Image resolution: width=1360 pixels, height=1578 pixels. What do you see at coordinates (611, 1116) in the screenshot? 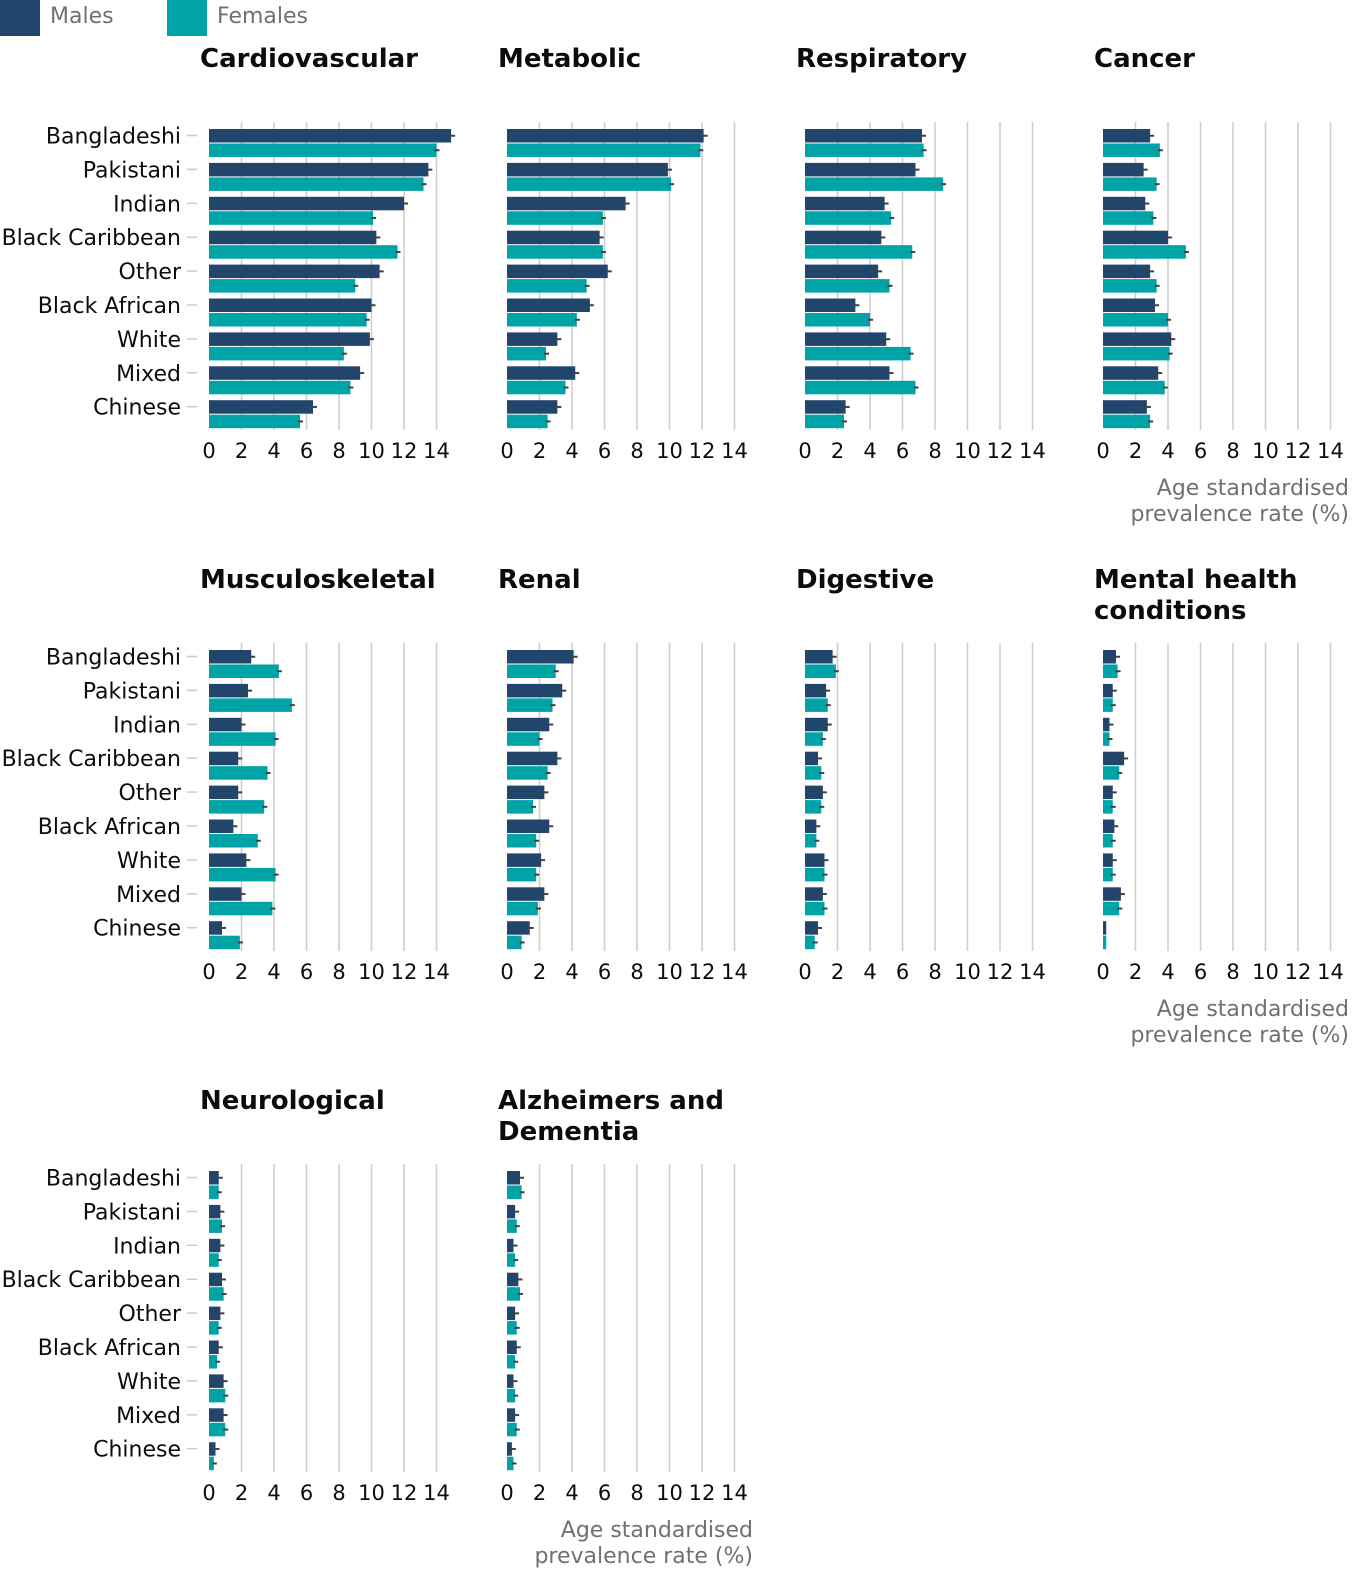
I see `panel-title: Alzheimers and Dementia` at bounding box center [611, 1116].